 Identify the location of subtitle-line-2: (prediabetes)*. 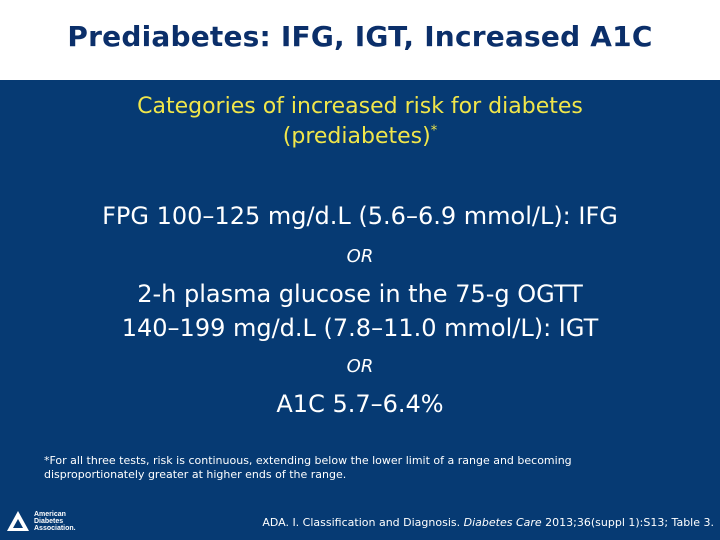
(360, 137).